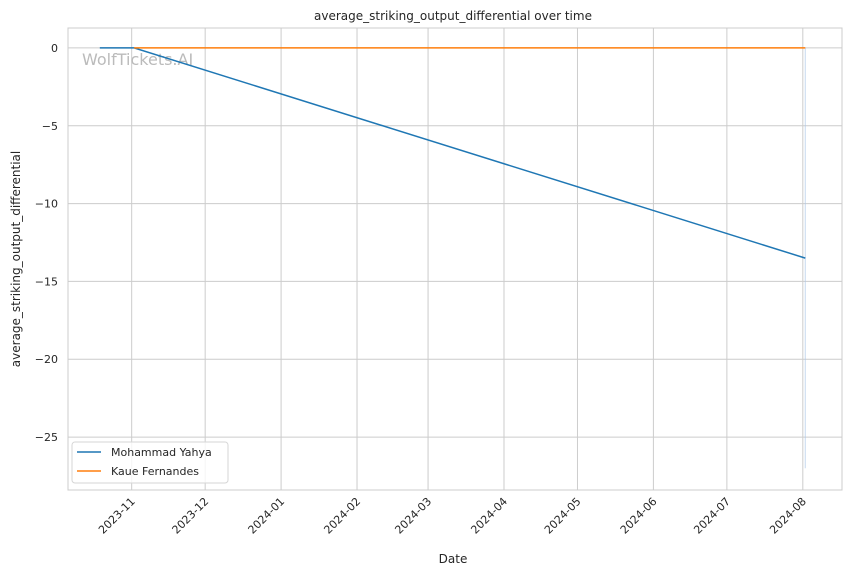 The height and width of the screenshot is (575, 850). I want to click on legend-label-kaue-fernandes: Kaue Fernandes, so click(155, 471).